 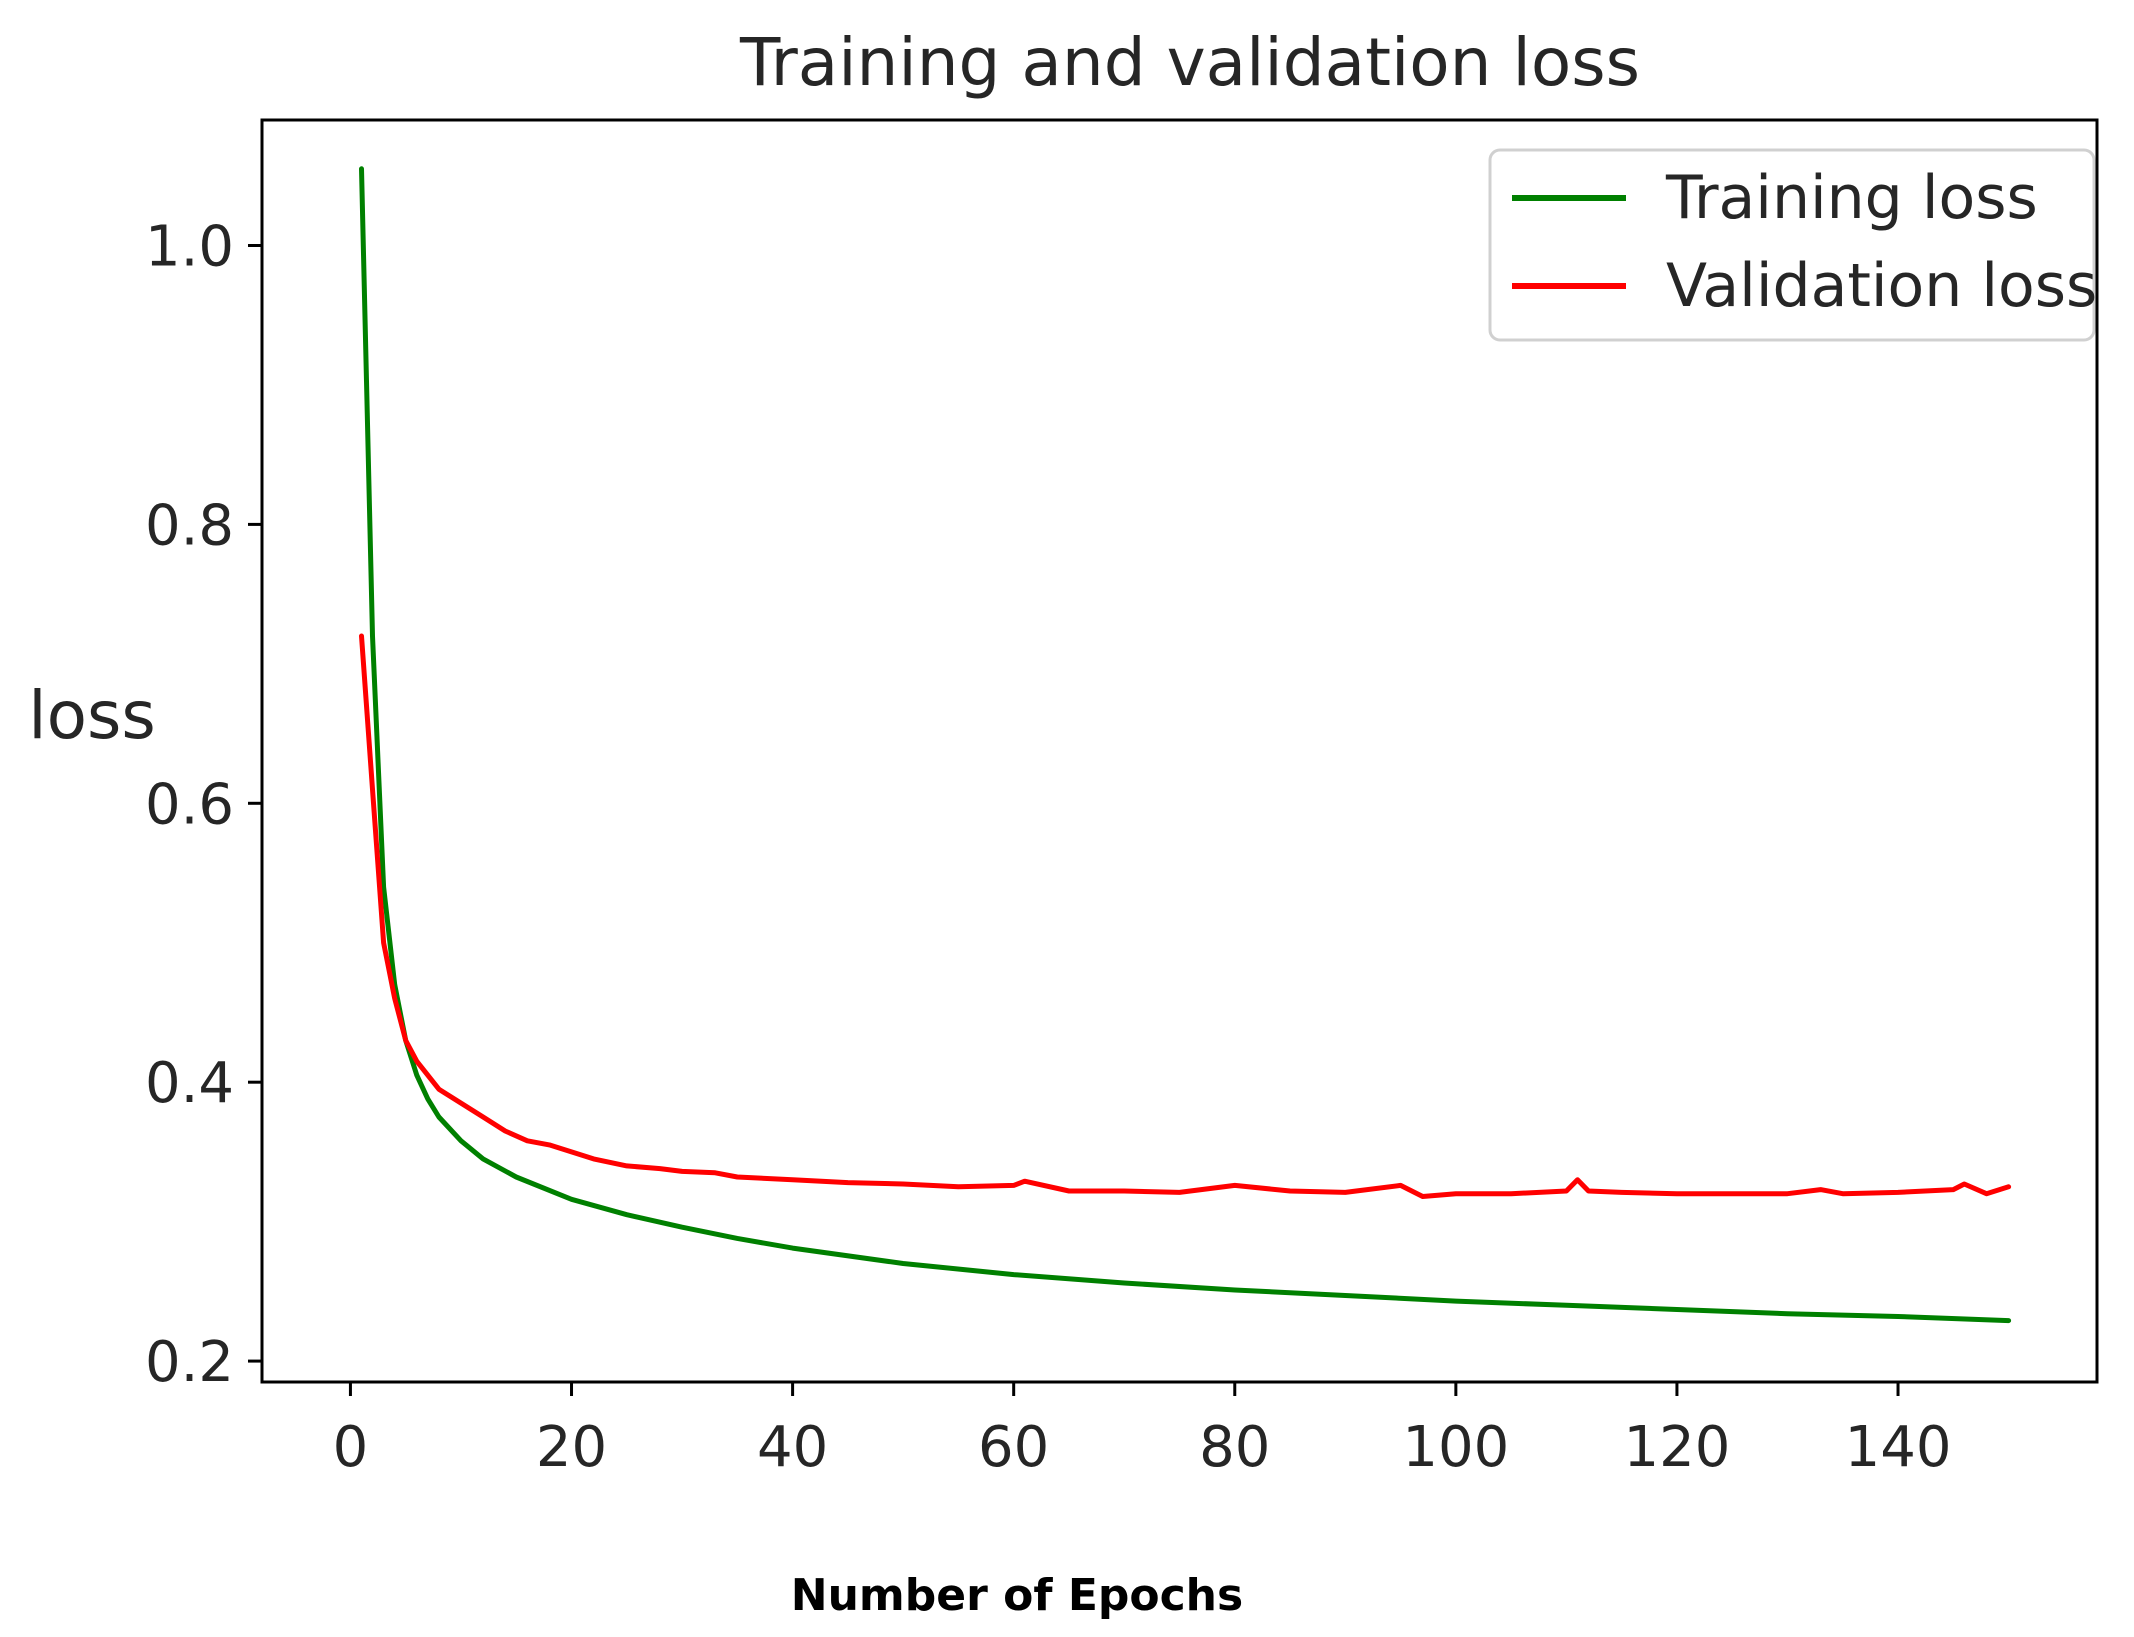 What do you see at coordinates (1881, 286) in the screenshot?
I see `legend-label: Validation loss` at bounding box center [1881, 286].